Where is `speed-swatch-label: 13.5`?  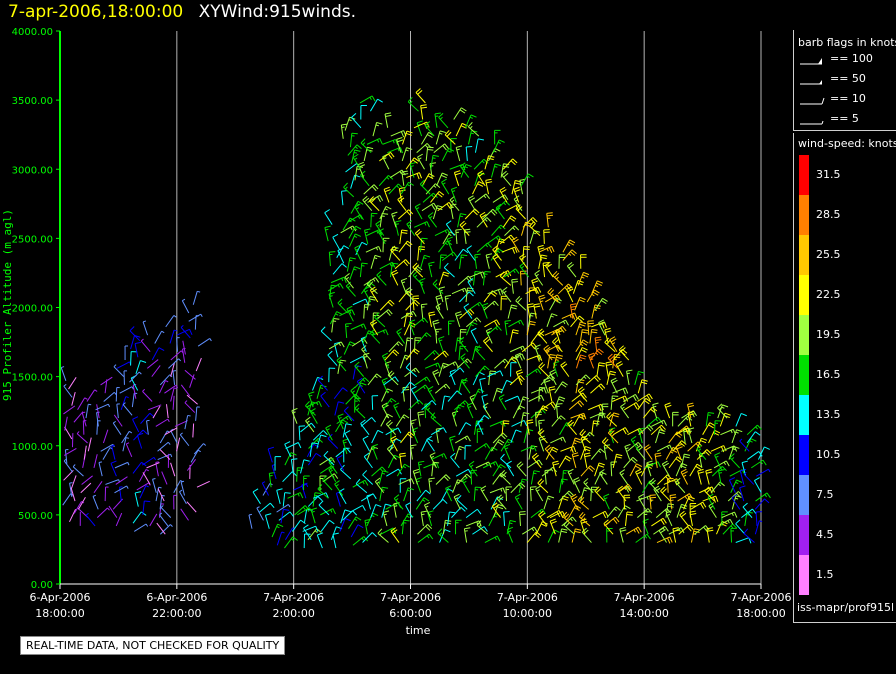 speed-swatch-label: 13.5 is located at coordinates (828, 414).